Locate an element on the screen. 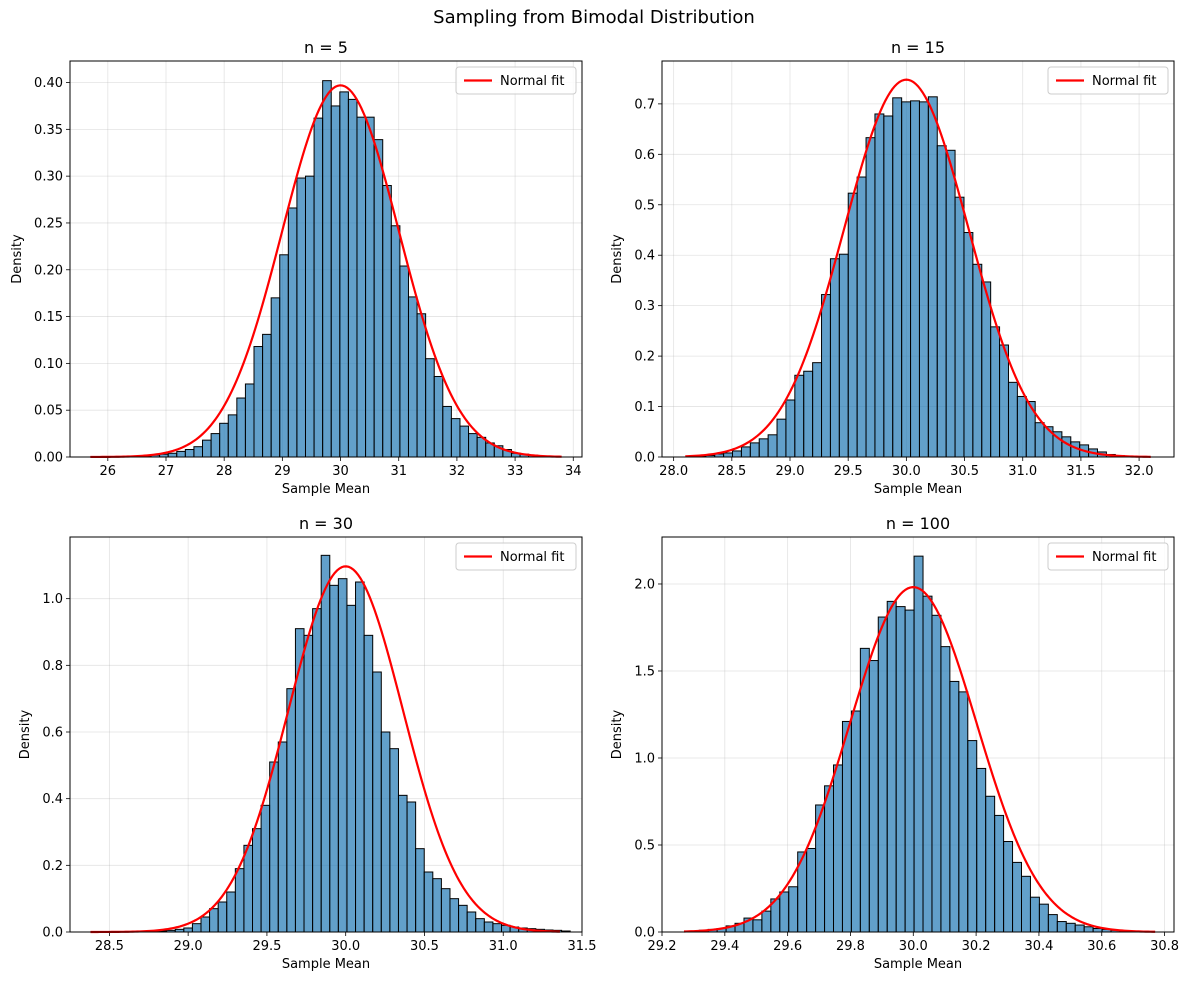  x-tick-label: 31 is located at coordinates (398, 471).